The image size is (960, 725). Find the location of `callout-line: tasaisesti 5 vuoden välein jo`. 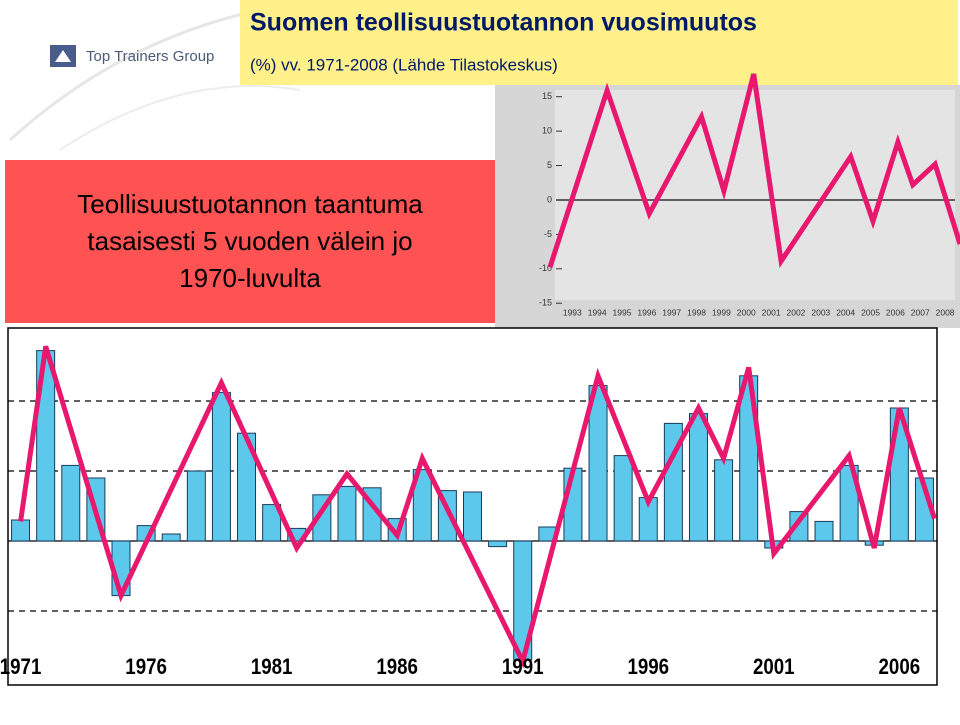

callout-line: tasaisesti 5 vuoden välein jo is located at coordinates (249, 241).